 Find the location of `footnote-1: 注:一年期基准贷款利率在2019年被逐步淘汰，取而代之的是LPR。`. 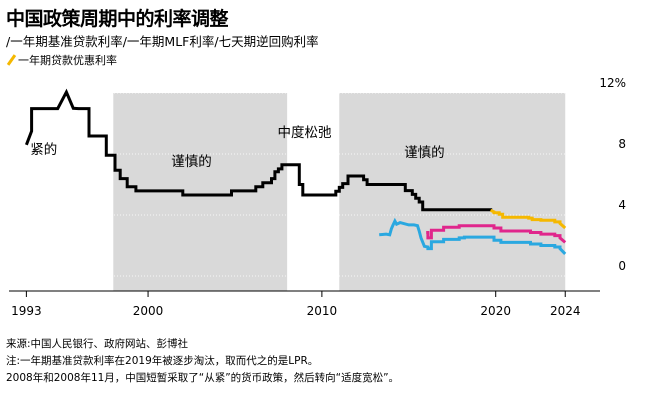

footnote-1: 注:一年期基准贷款利率在2019年被逐步淘汰，取而代之的是LPR。 is located at coordinates (162, 361).